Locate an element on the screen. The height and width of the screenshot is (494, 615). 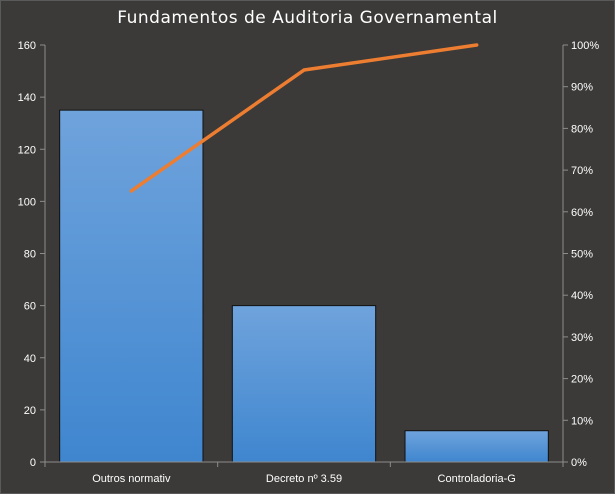
y2-tick-label: 60% is located at coordinates (582, 213).